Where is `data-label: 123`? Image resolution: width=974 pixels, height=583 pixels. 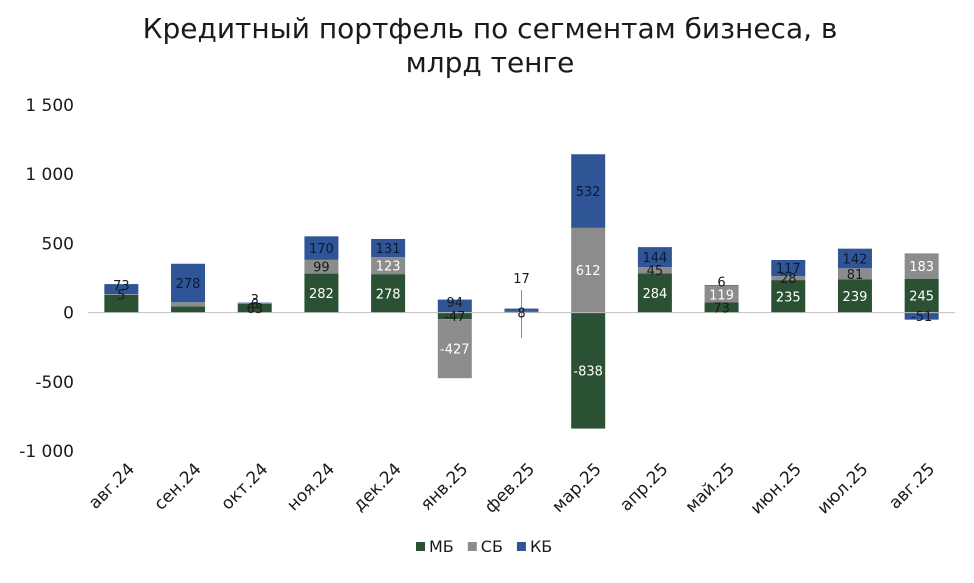
data-label: 123 is located at coordinates (388, 267).